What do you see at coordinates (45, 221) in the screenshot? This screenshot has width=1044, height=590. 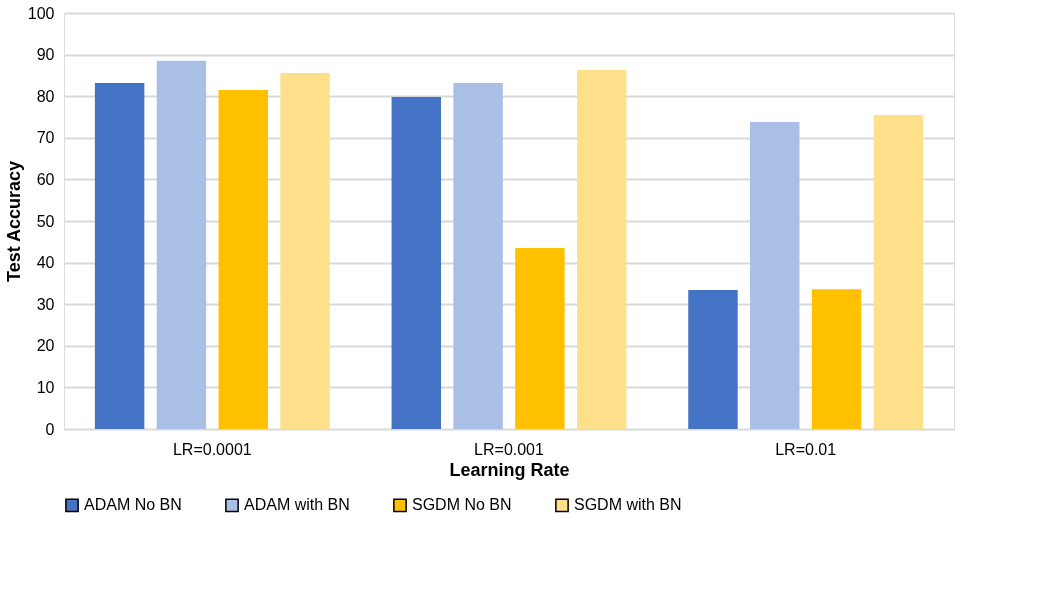 I see `y-tick-label: 50` at bounding box center [45, 221].